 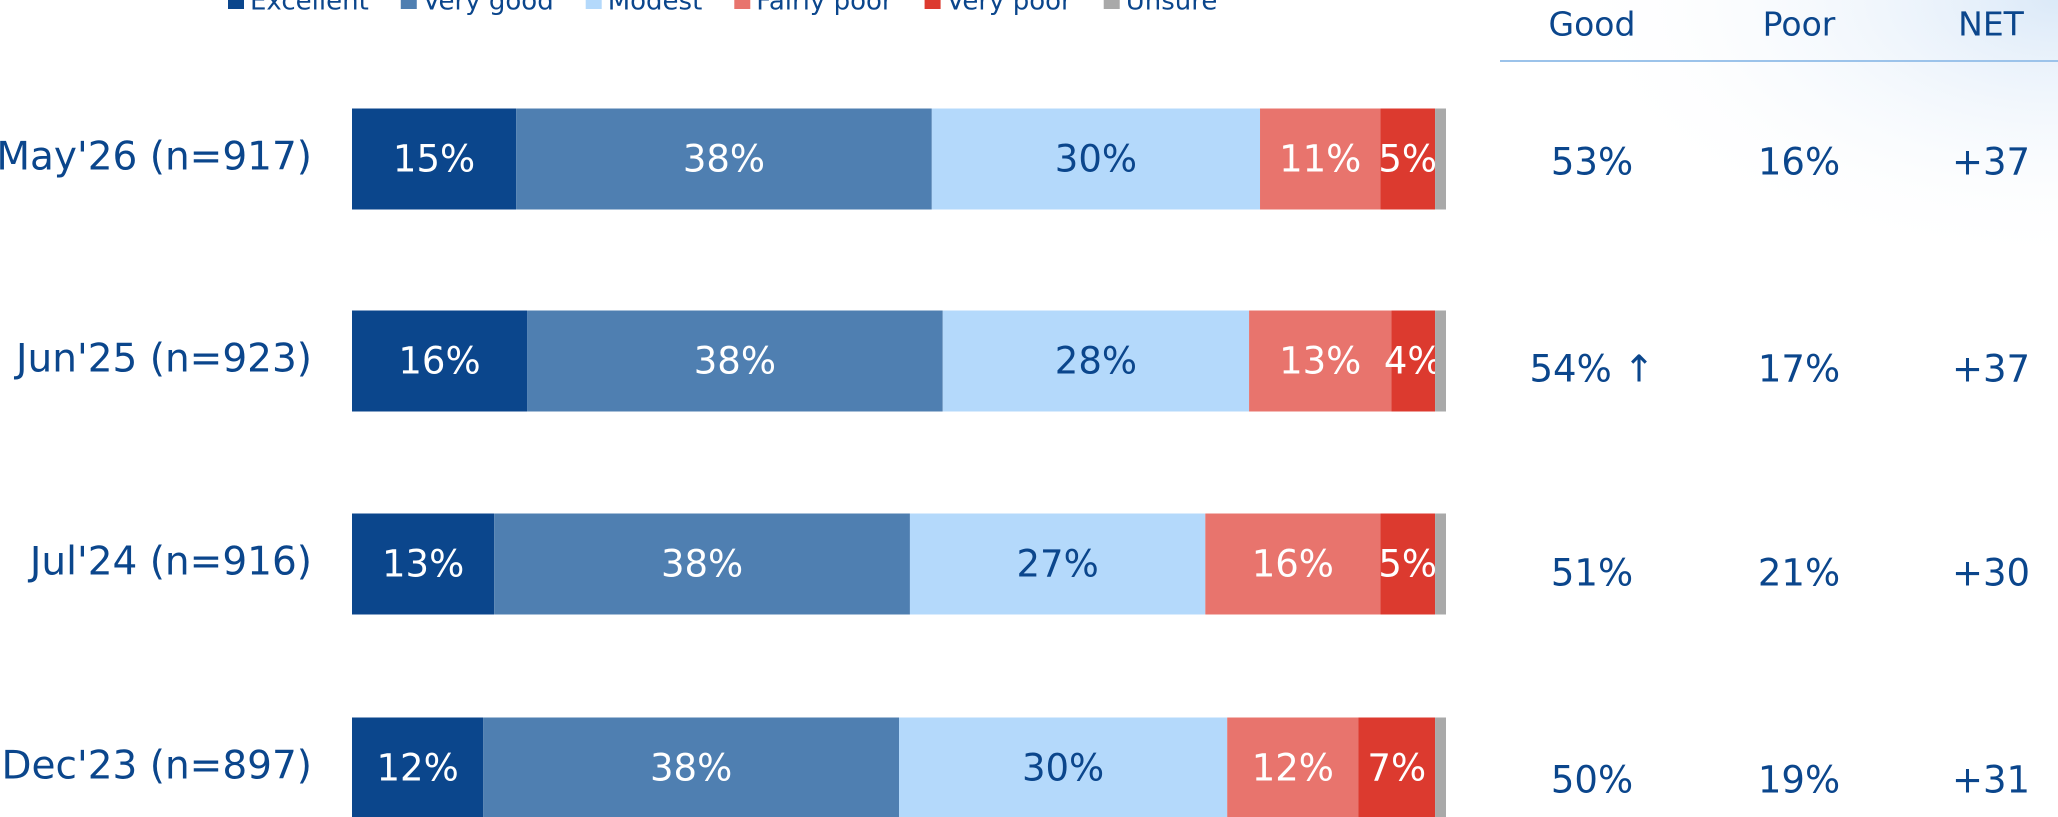 I want to click on value-label: 28%, so click(x=1096, y=361).